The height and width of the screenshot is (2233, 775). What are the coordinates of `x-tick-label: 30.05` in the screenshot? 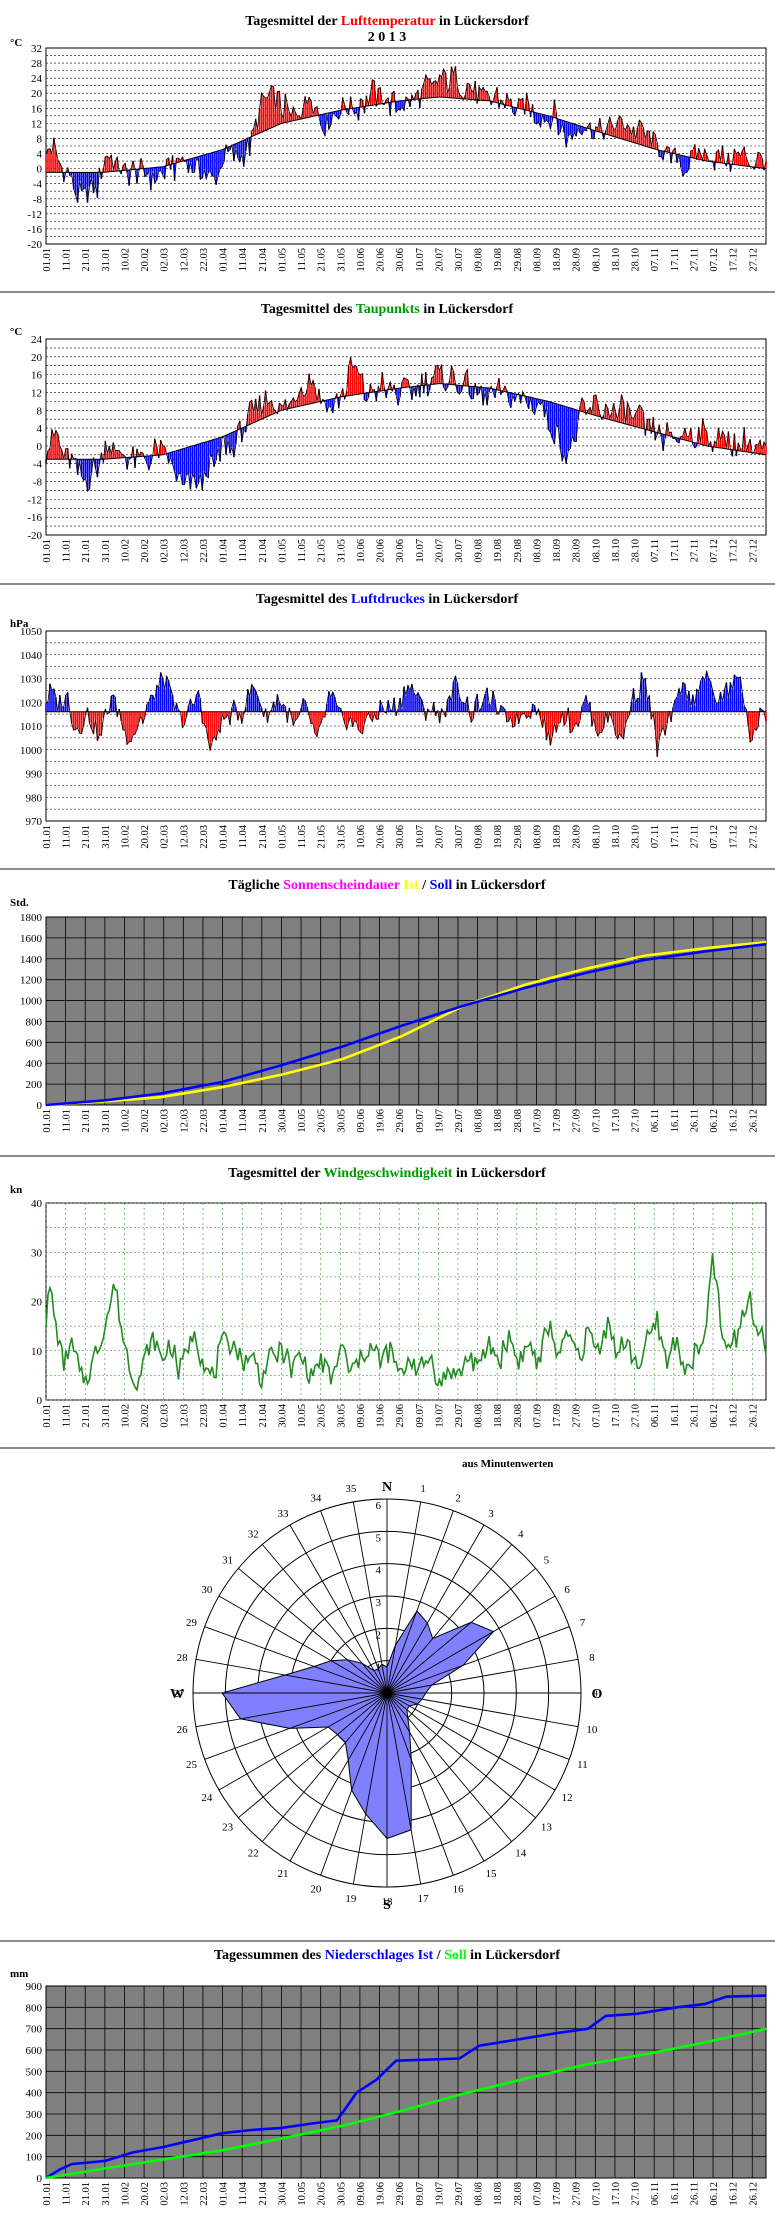 It's located at (341, 2194).